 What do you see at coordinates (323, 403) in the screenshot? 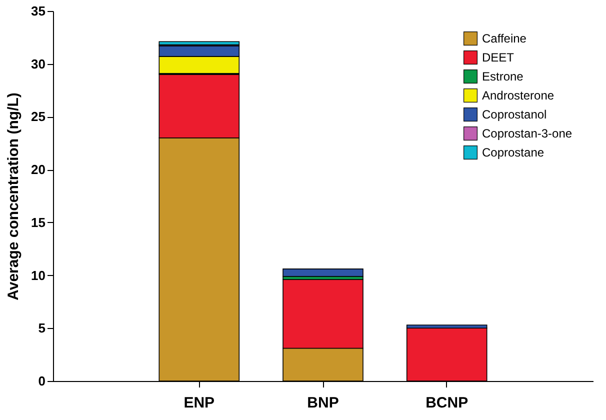
I see `x-tick-label: BNP` at bounding box center [323, 403].